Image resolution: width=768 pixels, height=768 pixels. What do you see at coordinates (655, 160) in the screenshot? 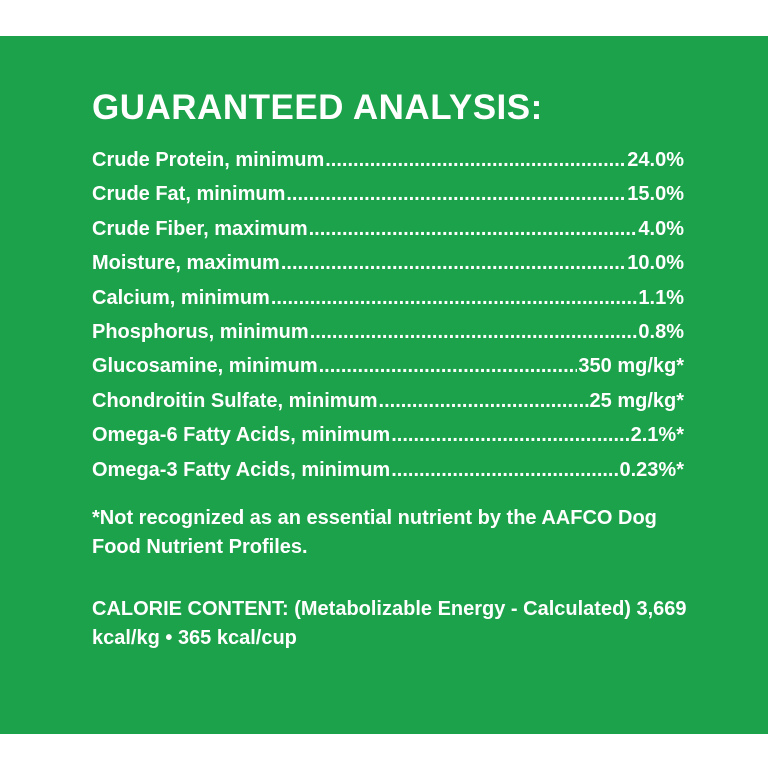
I see `nutrient-value: 24.0%` at bounding box center [655, 160].